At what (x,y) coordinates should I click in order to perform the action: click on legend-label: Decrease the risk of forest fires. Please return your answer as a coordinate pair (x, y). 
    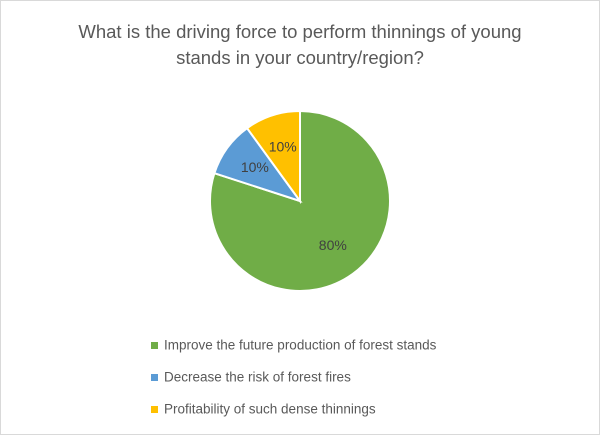
    Looking at the image, I should click on (257, 377).